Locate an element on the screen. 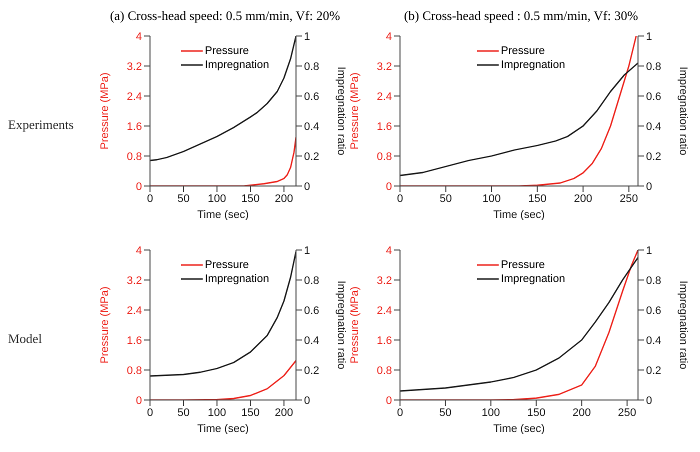  chart-title: (a) Cross-head speed: 0.5 mm/min, Vf: 20% is located at coordinates (225, 16).